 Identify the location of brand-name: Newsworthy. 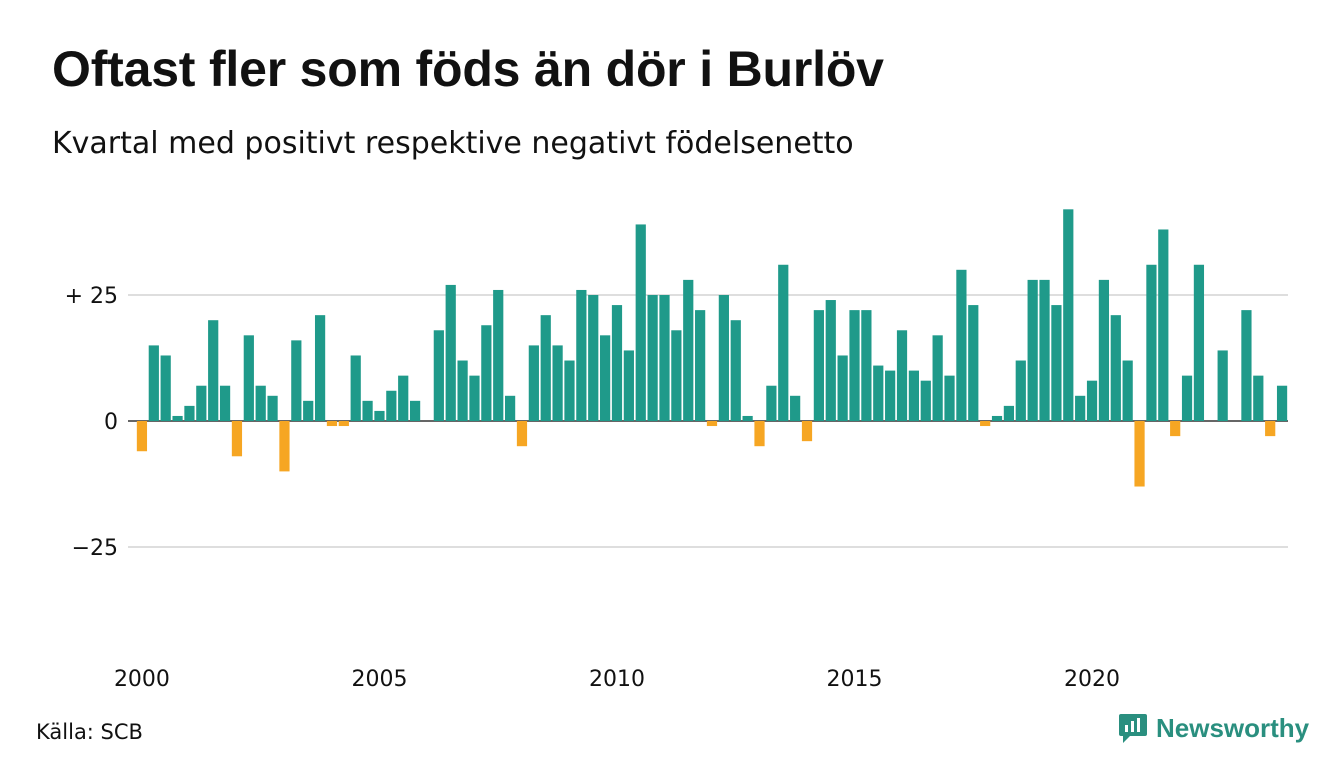
(1233, 727).